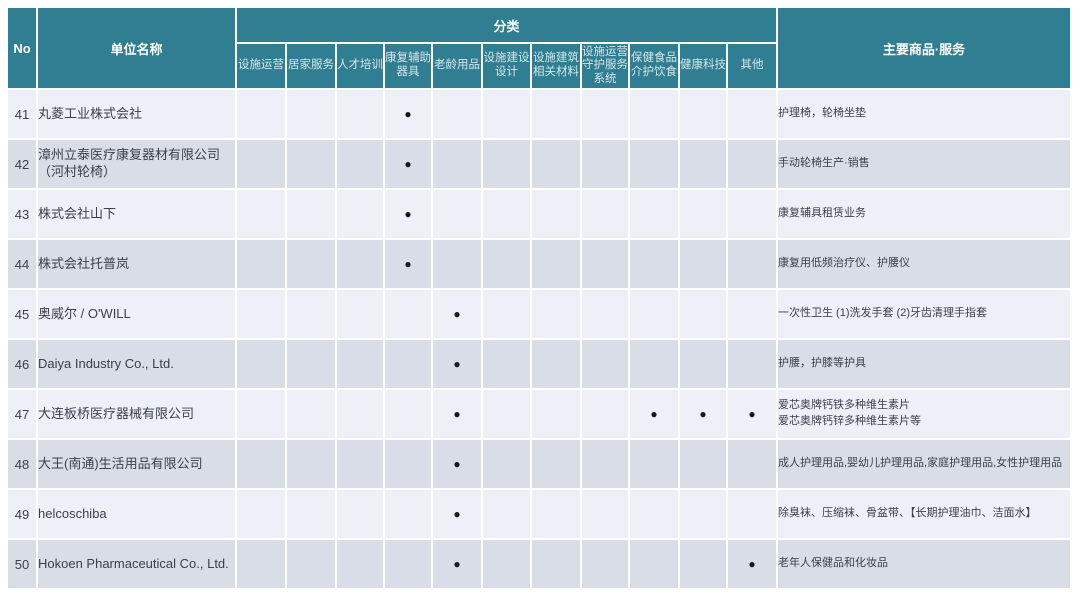 The image size is (1080, 607). What do you see at coordinates (137, 215) in the screenshot?
I see `company-name: 株式会社山下` at bounding box center [137, 215].